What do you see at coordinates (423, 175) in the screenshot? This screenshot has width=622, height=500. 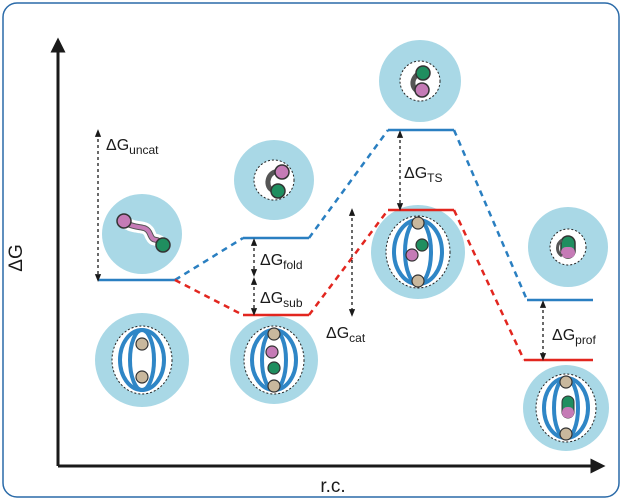 I see `label-dg-ts: ΔGTS` at bounding box center [423, 175].